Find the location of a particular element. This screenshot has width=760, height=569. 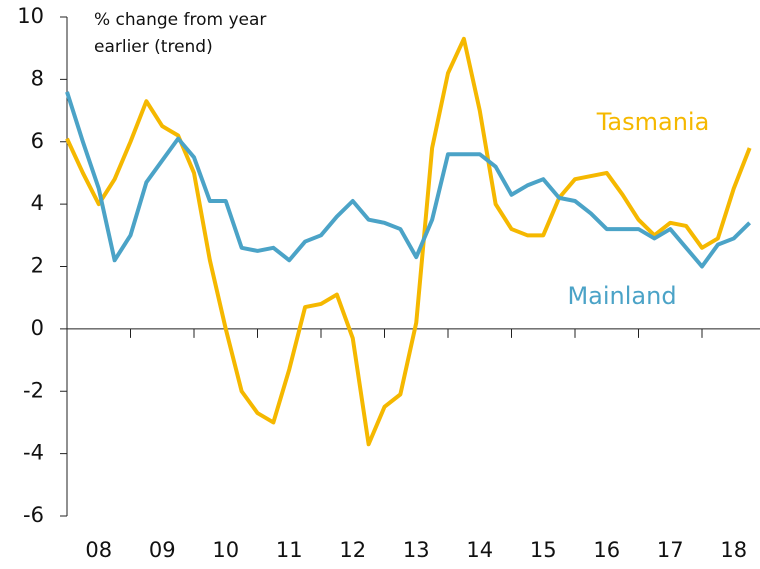

y-tick-label: -6 is located at coordinates (33, 515).